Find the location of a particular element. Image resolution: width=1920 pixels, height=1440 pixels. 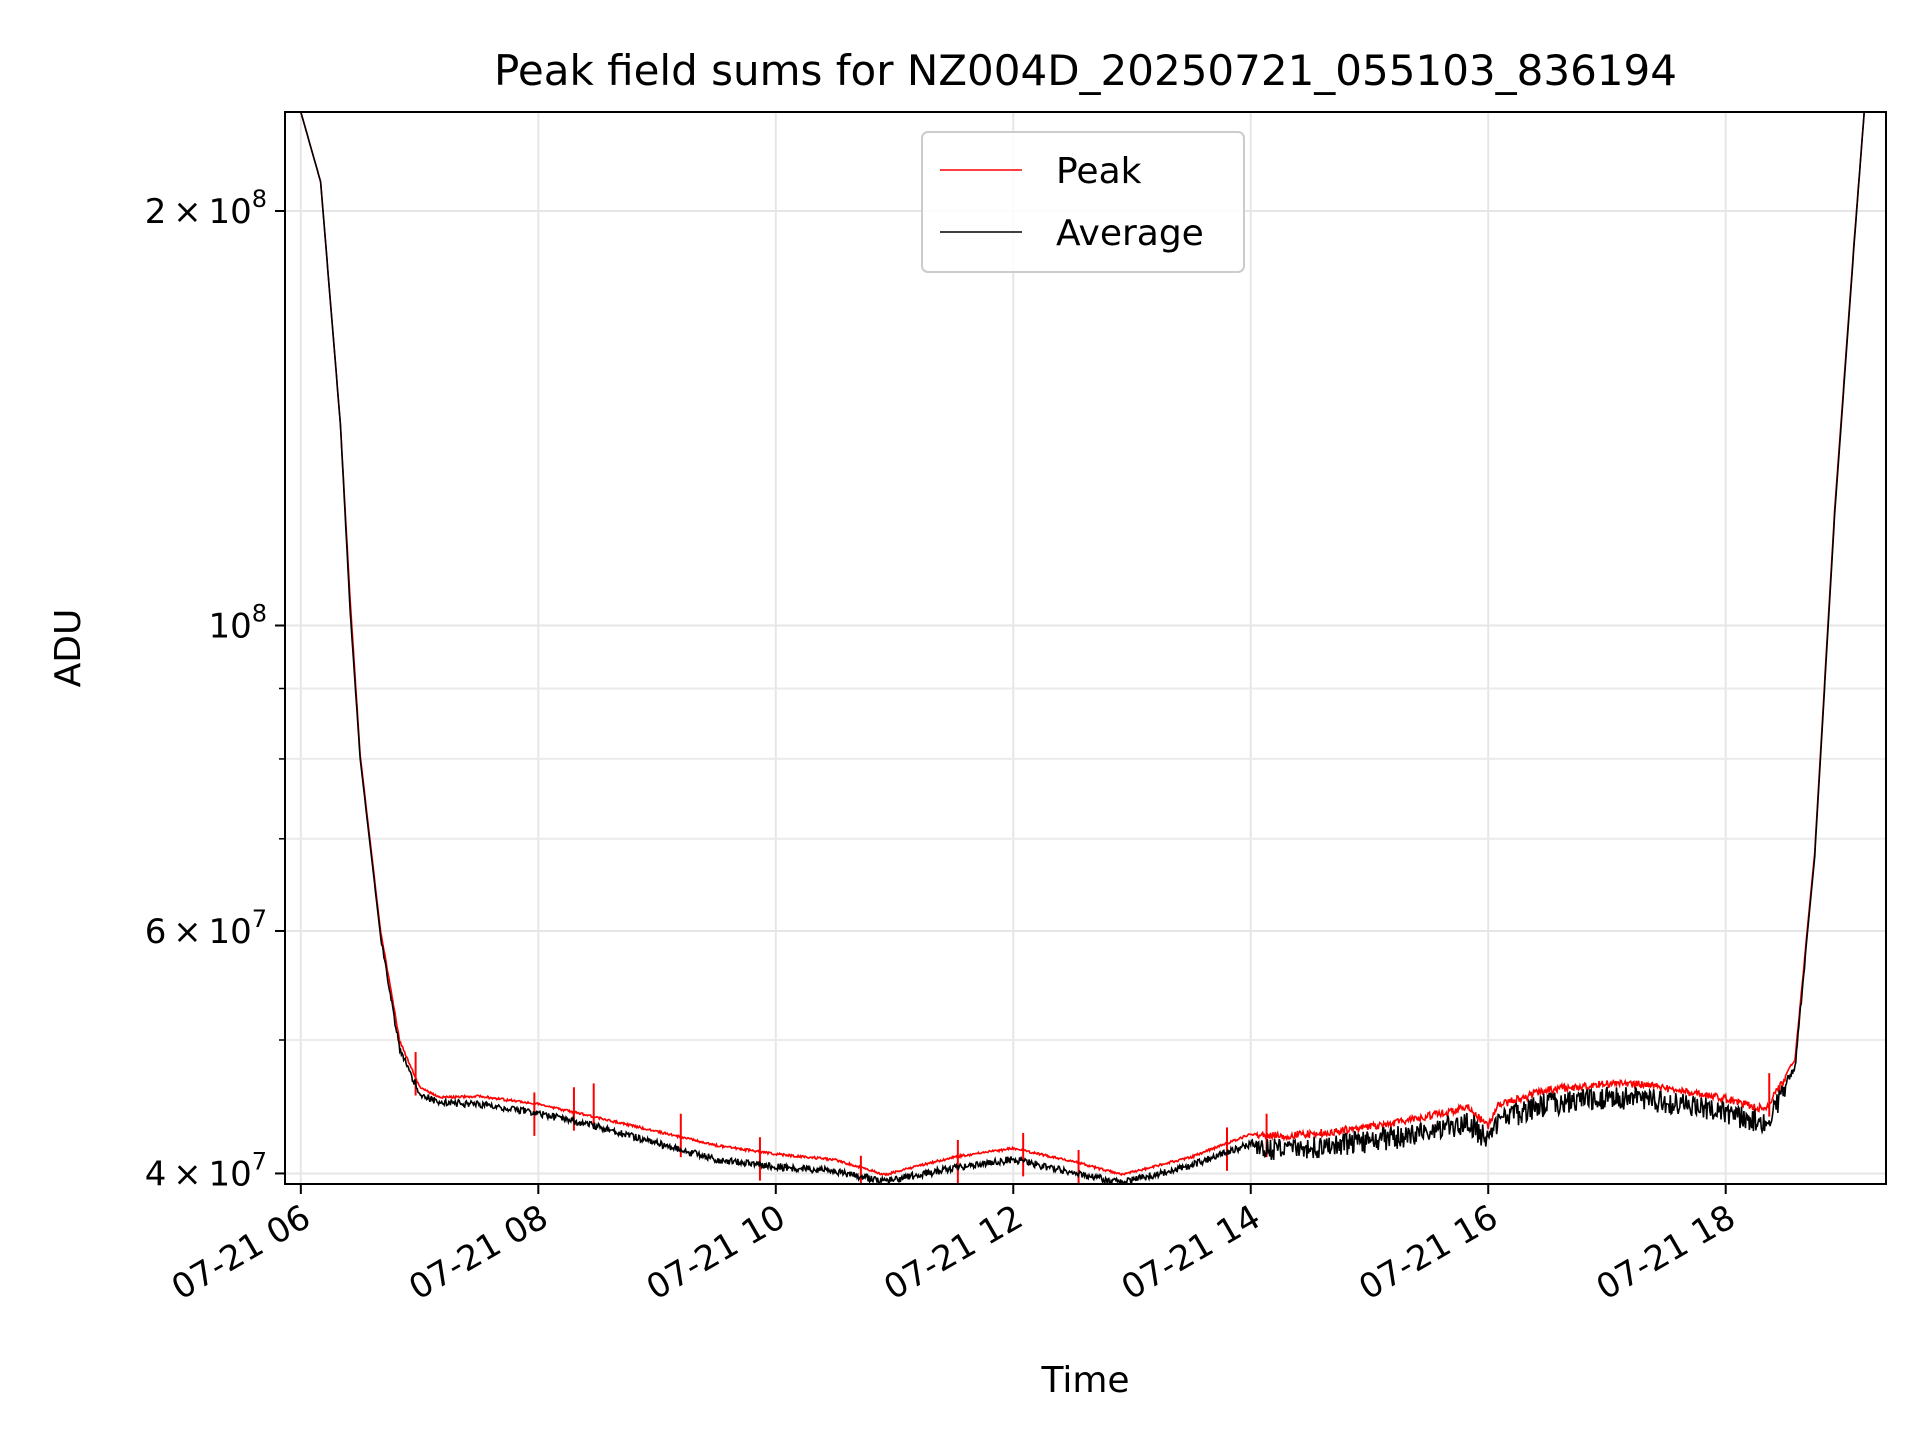

legend-label-peak: Peak is located at coordinates (1099, 171).